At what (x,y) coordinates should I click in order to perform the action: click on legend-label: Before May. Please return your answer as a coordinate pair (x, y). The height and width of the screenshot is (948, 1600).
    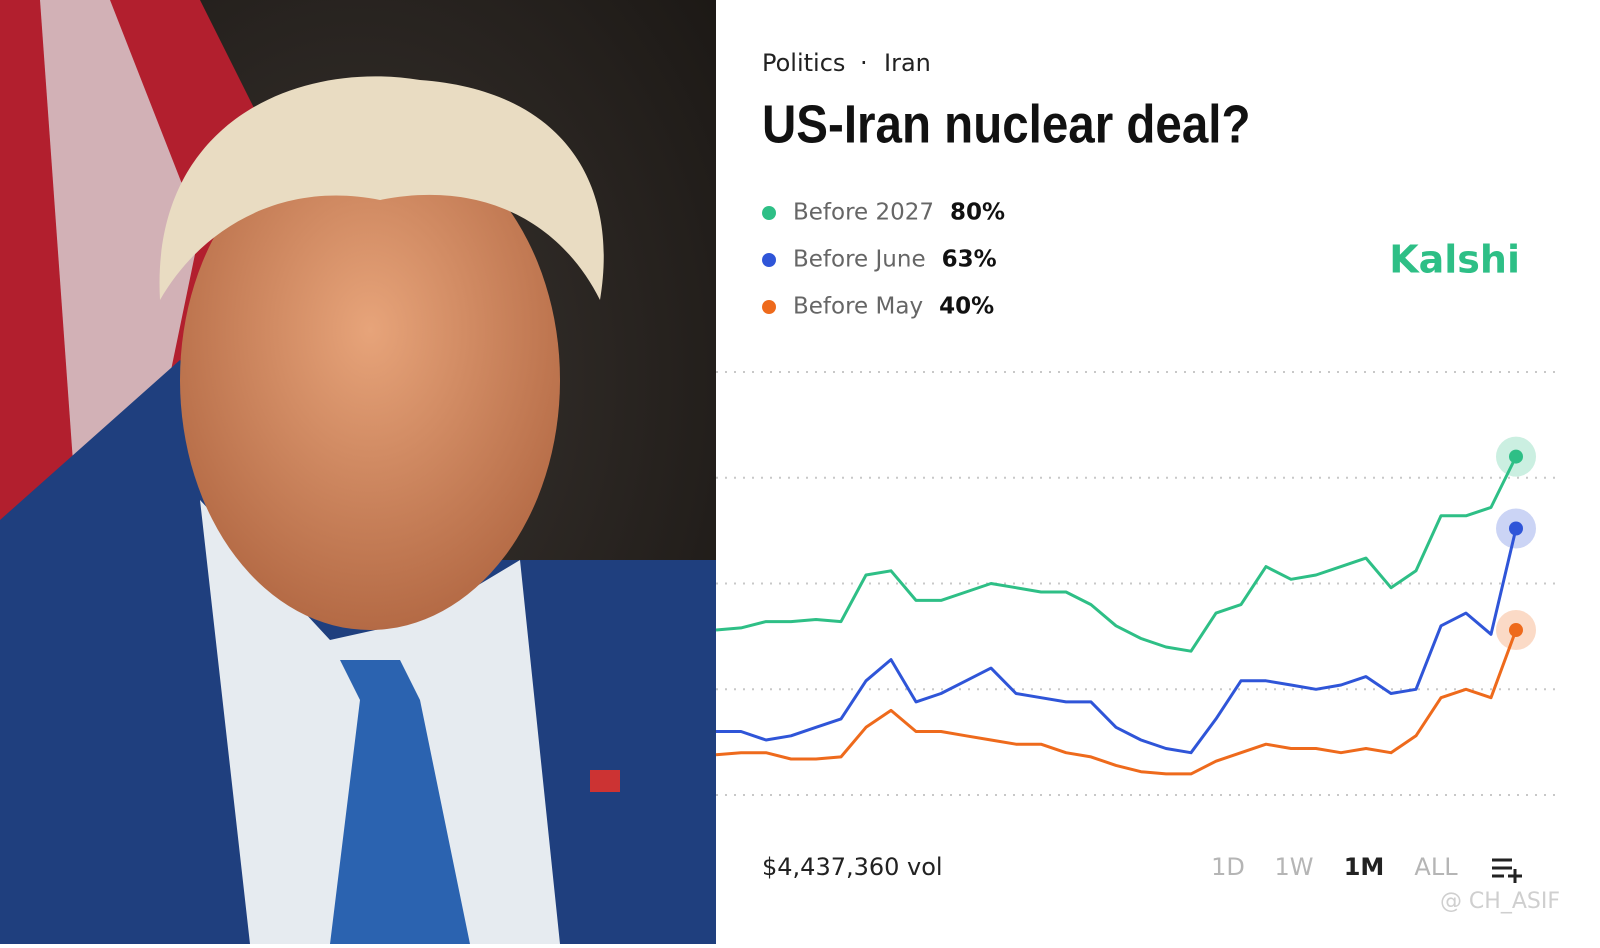
    Looking at the image, I should click on (858, 307).